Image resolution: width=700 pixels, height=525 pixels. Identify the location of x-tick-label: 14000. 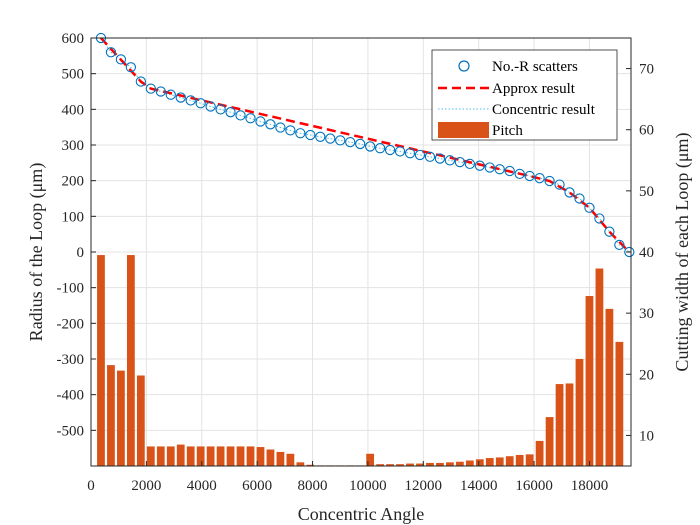
(479, 486).